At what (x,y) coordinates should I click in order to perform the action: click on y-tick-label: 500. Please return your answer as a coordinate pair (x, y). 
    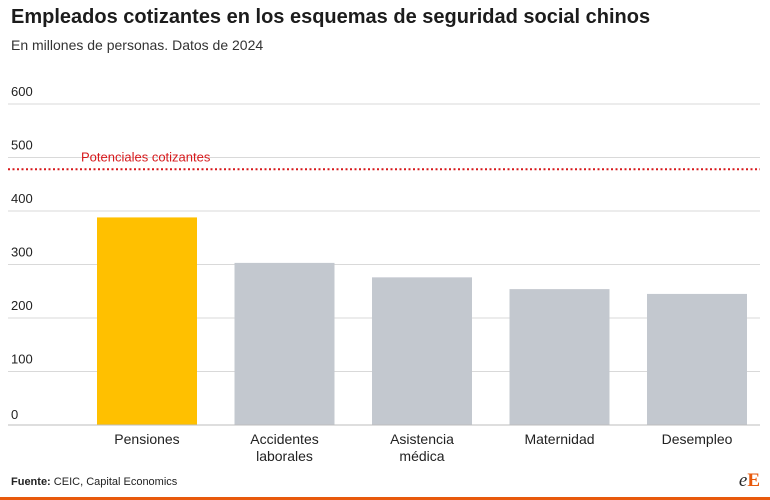
    Looking at the image, I should click on (22, 145).